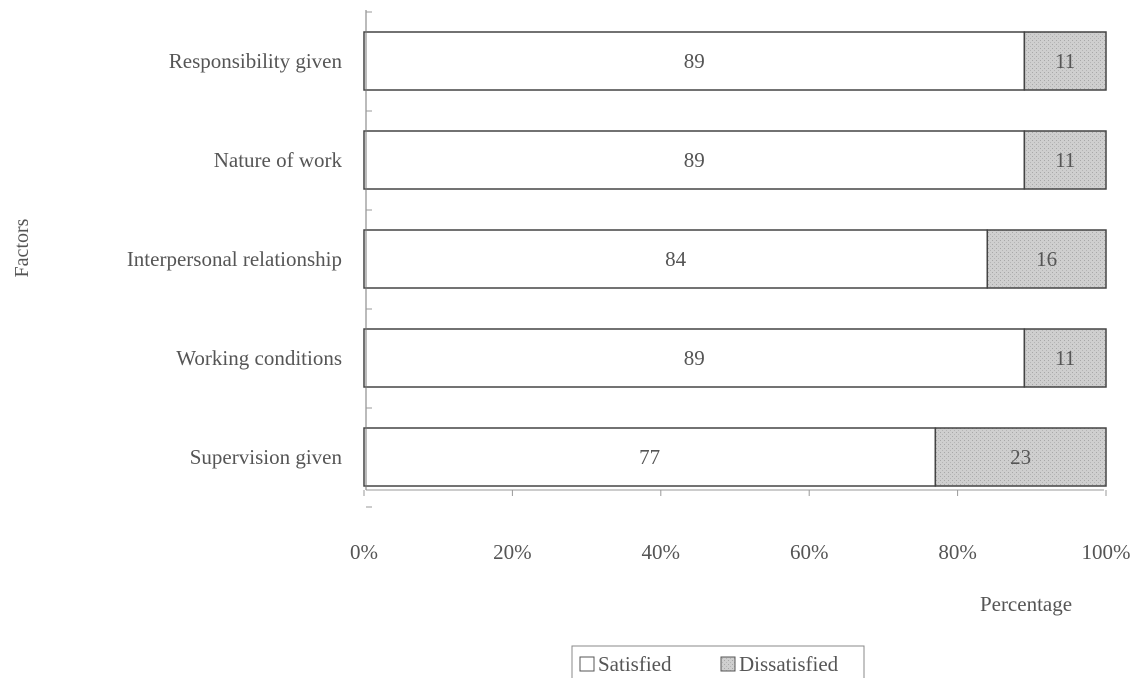  I want to click on bar-satisfied-responsibility-given, so click(694, 61).